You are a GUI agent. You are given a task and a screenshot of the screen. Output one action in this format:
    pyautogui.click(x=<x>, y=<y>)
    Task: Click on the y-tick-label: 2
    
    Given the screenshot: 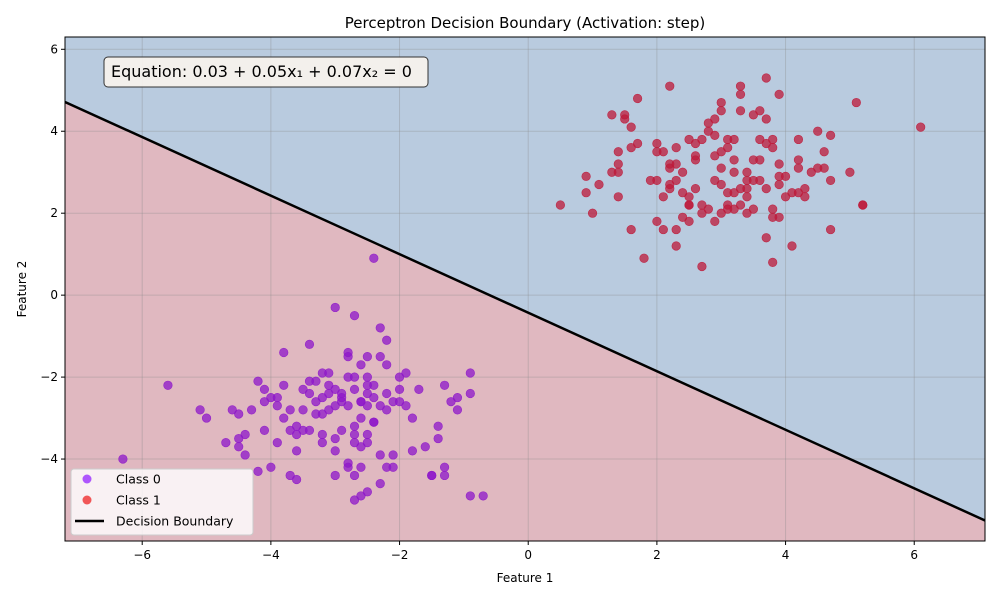 What is the action you would take?
    pyautogui.click(x=54, y=213)
    